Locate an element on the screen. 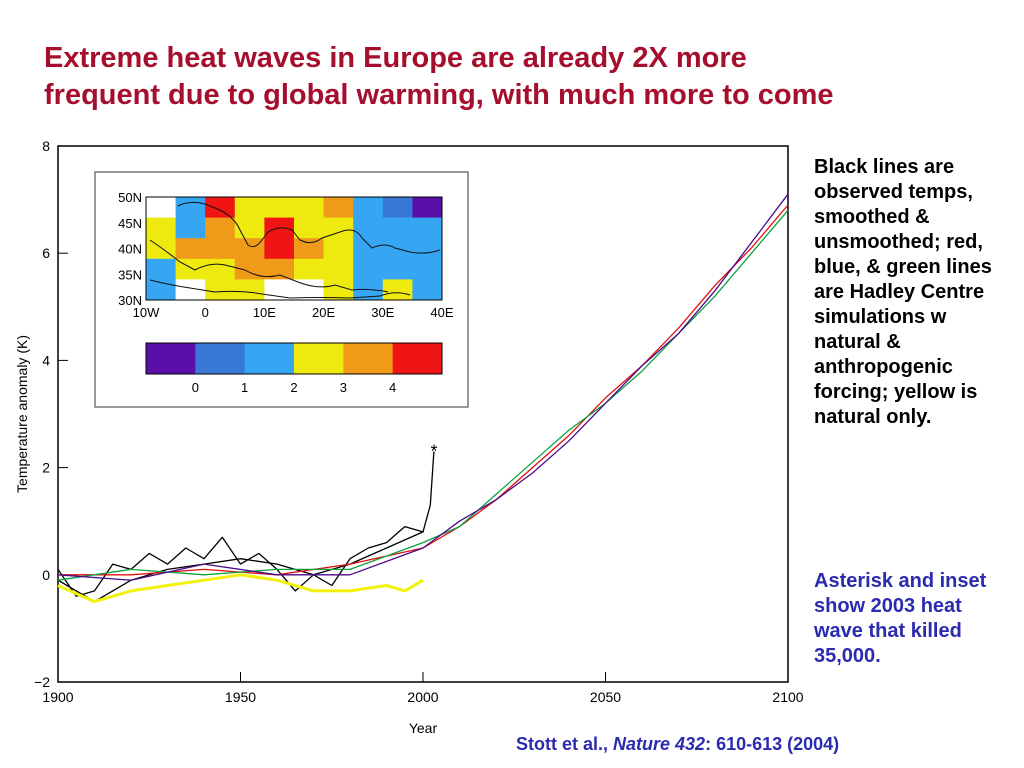  inset-lon-label: 10W is located at coordinates (146, 312).